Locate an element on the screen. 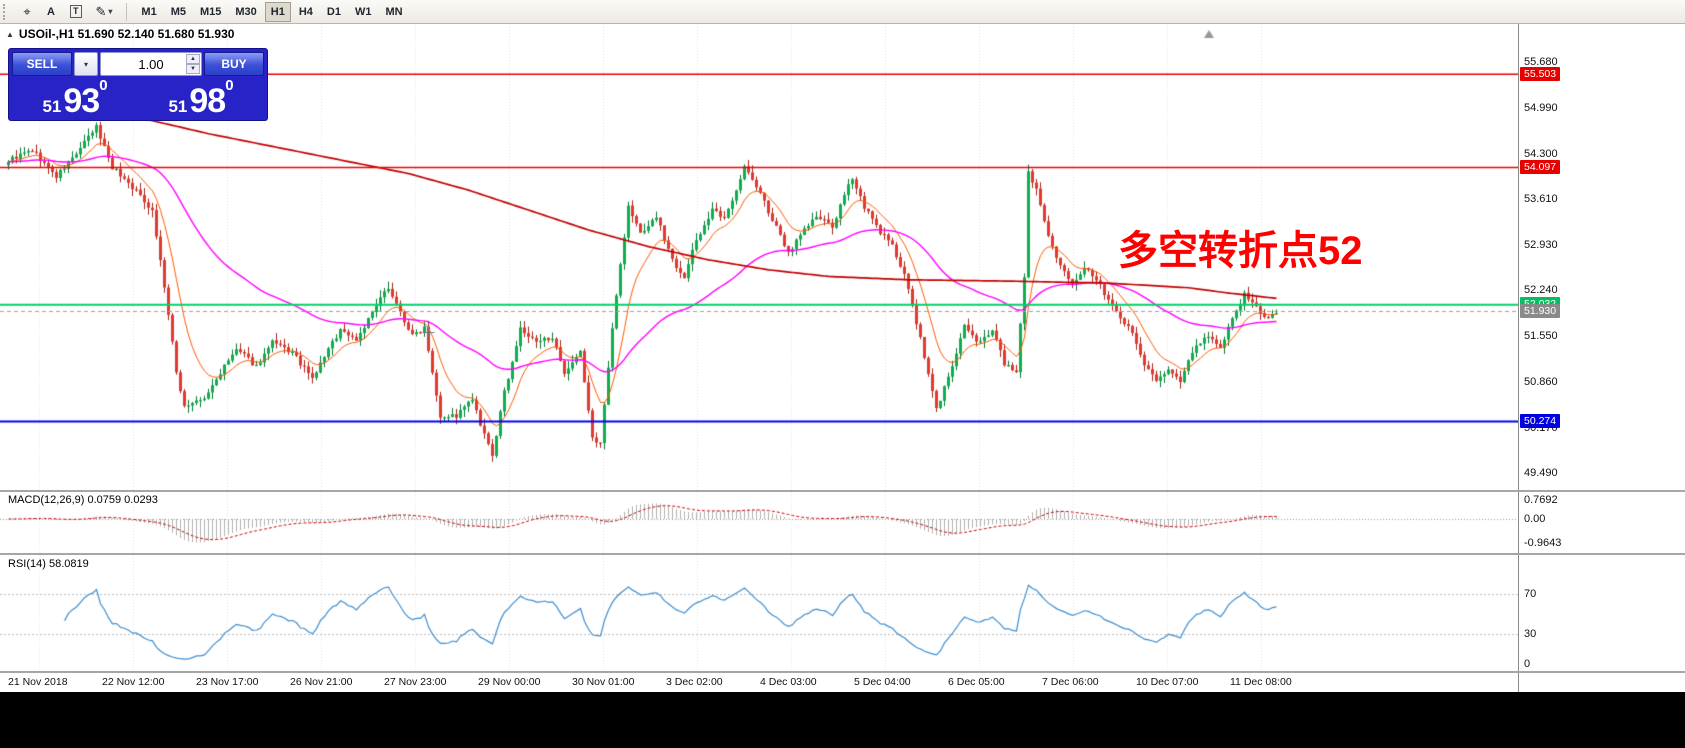  crosshair-tool-button: ⌖ is located at coordinates (27, 12).